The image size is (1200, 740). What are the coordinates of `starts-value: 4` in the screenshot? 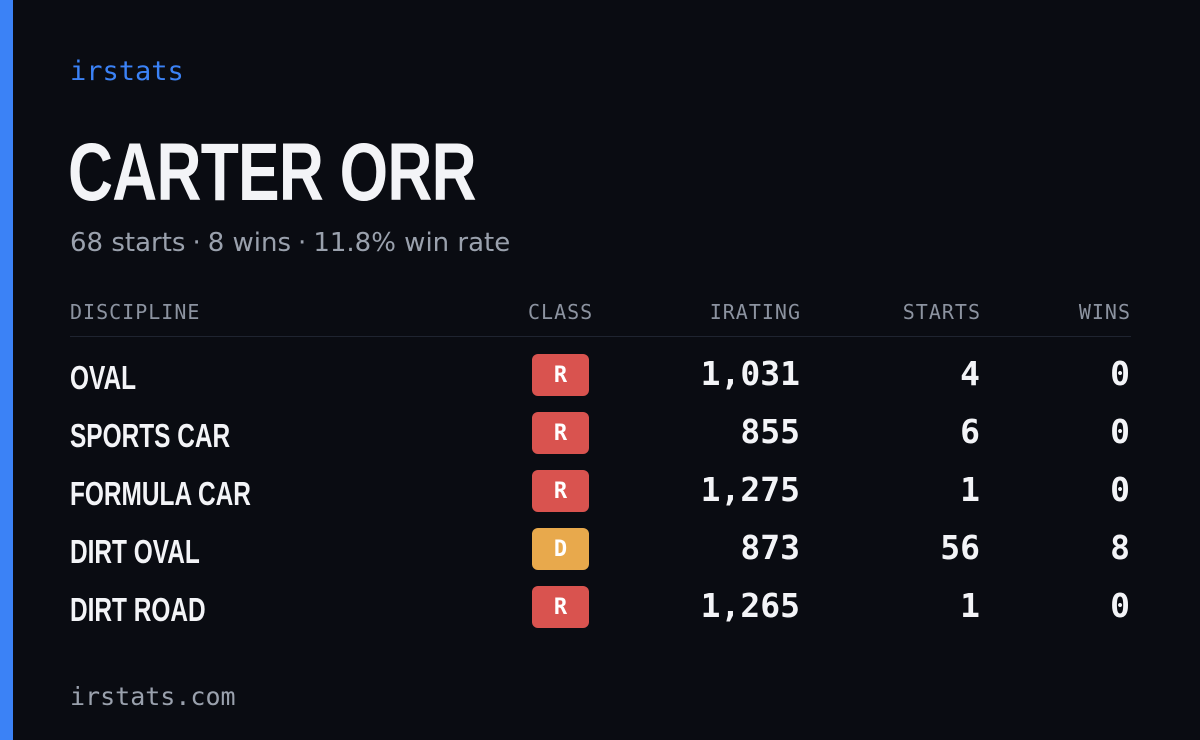 It's located at (970, 373).